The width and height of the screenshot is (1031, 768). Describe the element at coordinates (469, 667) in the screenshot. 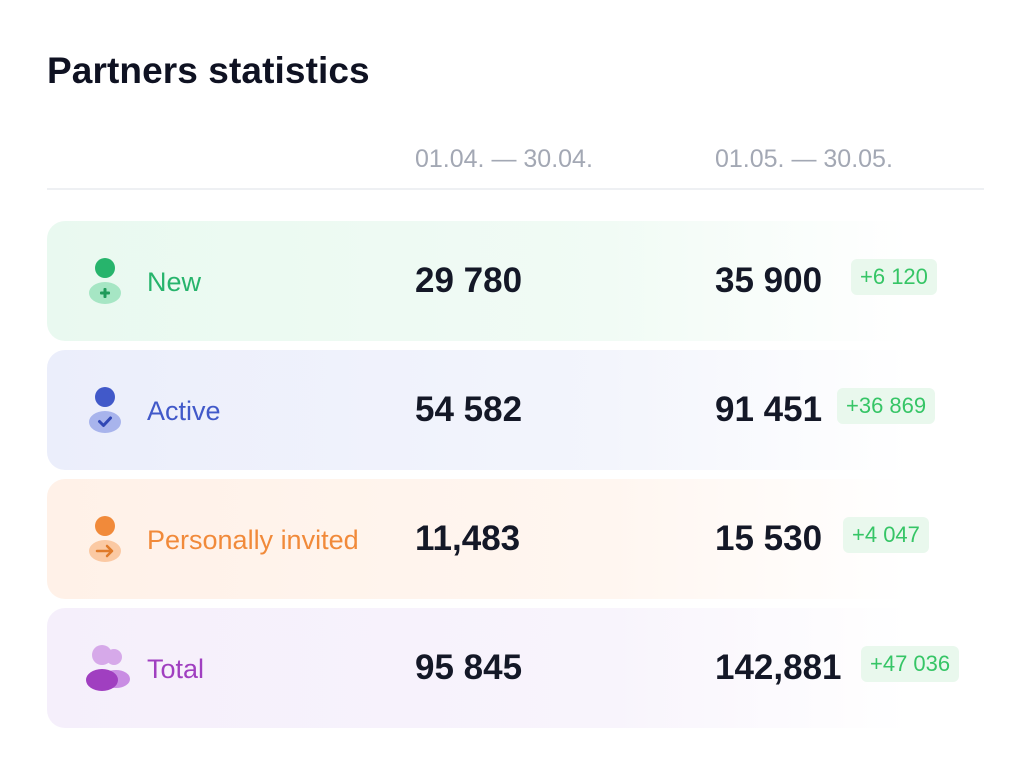

I see `value-period-1-total: 95 845` at that location.